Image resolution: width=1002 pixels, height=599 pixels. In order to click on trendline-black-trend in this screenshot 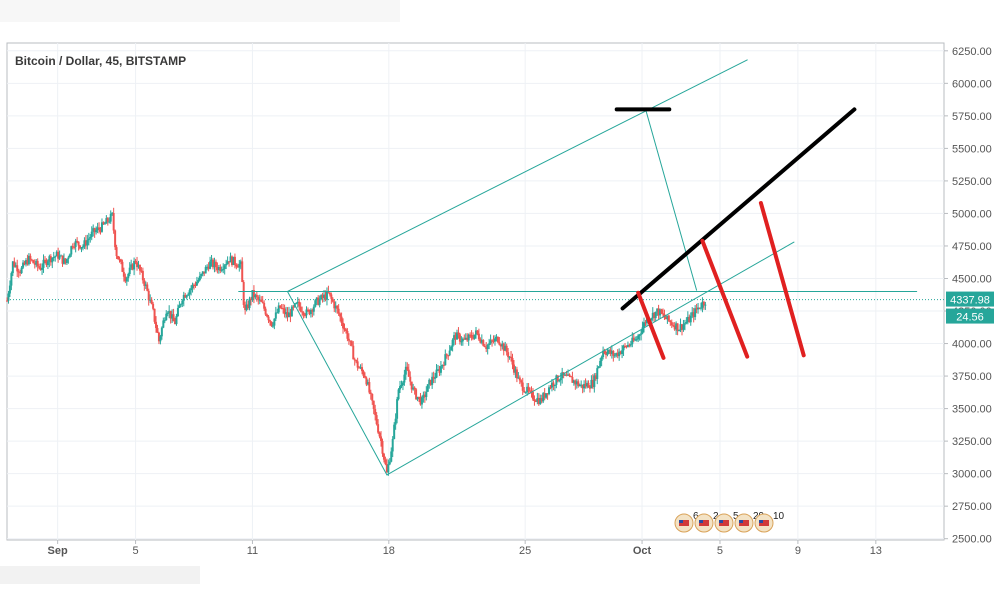, I will do `click(738, 209)`.